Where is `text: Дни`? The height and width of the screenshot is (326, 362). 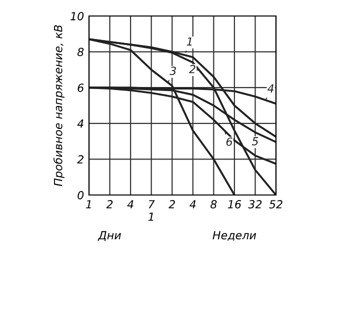
text: Дни is located at coordinates (109, 236).